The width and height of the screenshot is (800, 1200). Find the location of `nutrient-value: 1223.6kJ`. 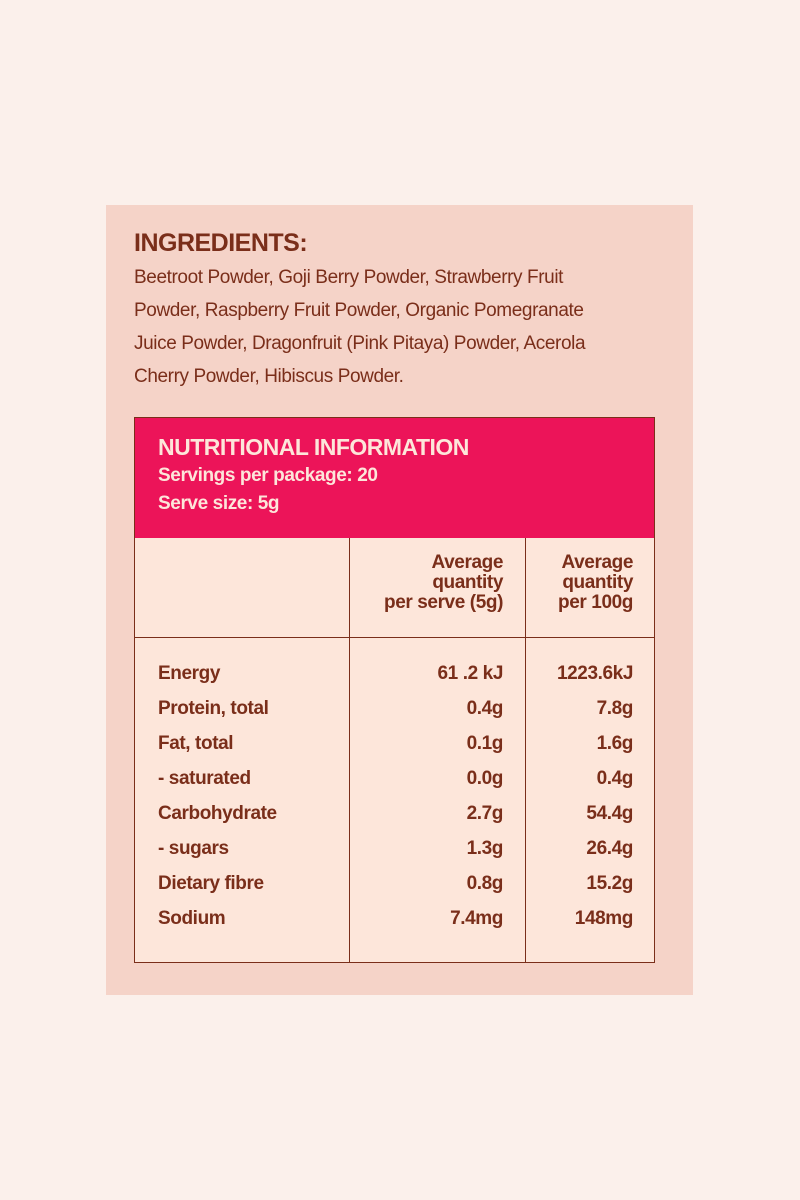

nutrient-value: 1223.6kJ is located at coordinates (594, 673).